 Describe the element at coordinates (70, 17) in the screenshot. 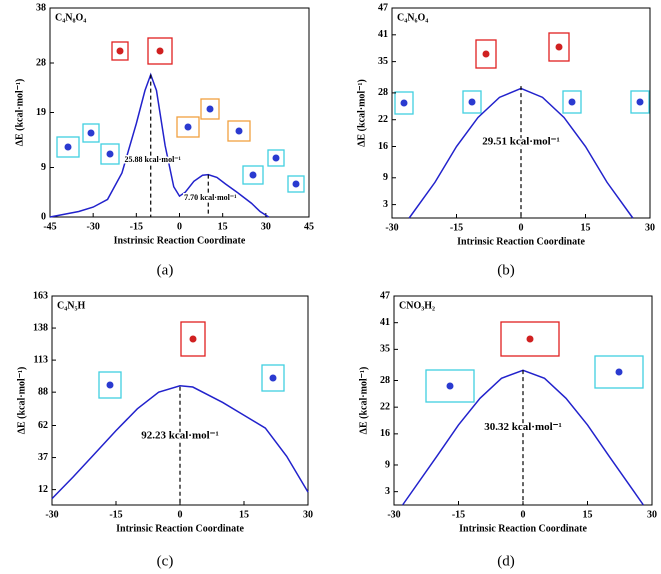

I see `panel-title: C₄N₈O₄` at that location.